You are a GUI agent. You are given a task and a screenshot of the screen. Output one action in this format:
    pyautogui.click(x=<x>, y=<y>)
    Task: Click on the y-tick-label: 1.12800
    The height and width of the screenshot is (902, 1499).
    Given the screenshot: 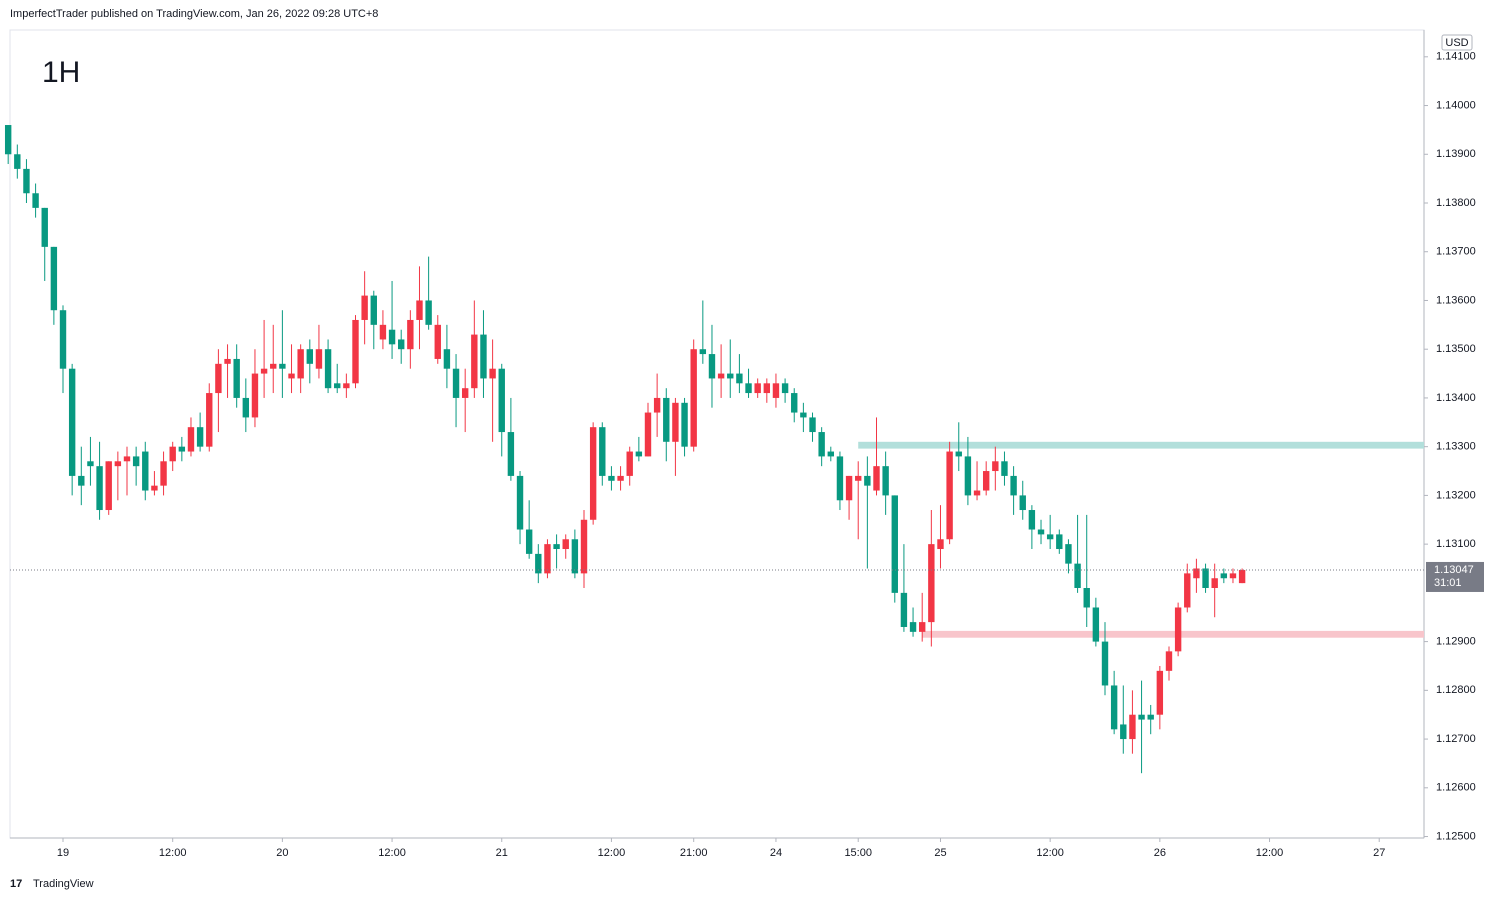 What is the action you would take?
    pyautogui.click(x=1456, y=690)
    